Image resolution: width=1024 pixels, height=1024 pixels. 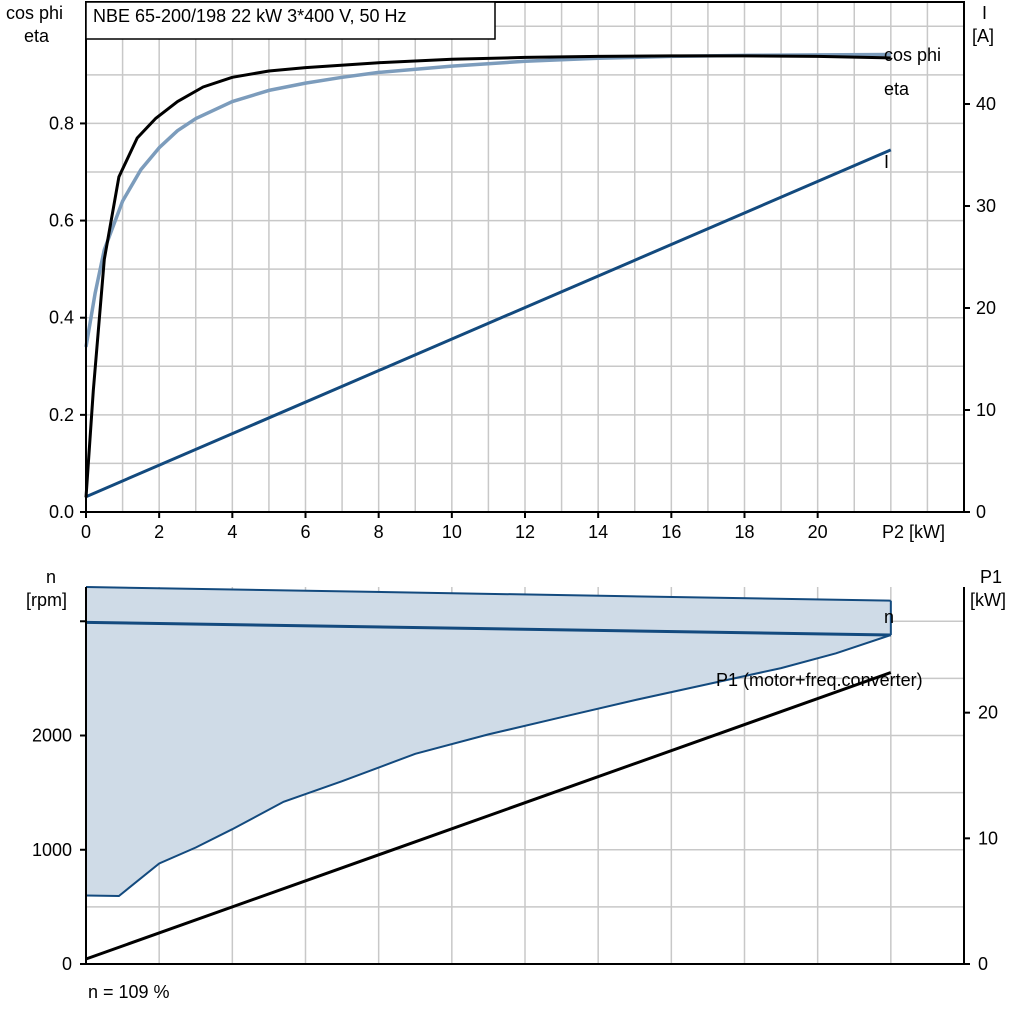 What do you see at coordinates (37, 36) in the screenshot?
I see `y-left-label-line2: eta` at bounding box center [37, 36].